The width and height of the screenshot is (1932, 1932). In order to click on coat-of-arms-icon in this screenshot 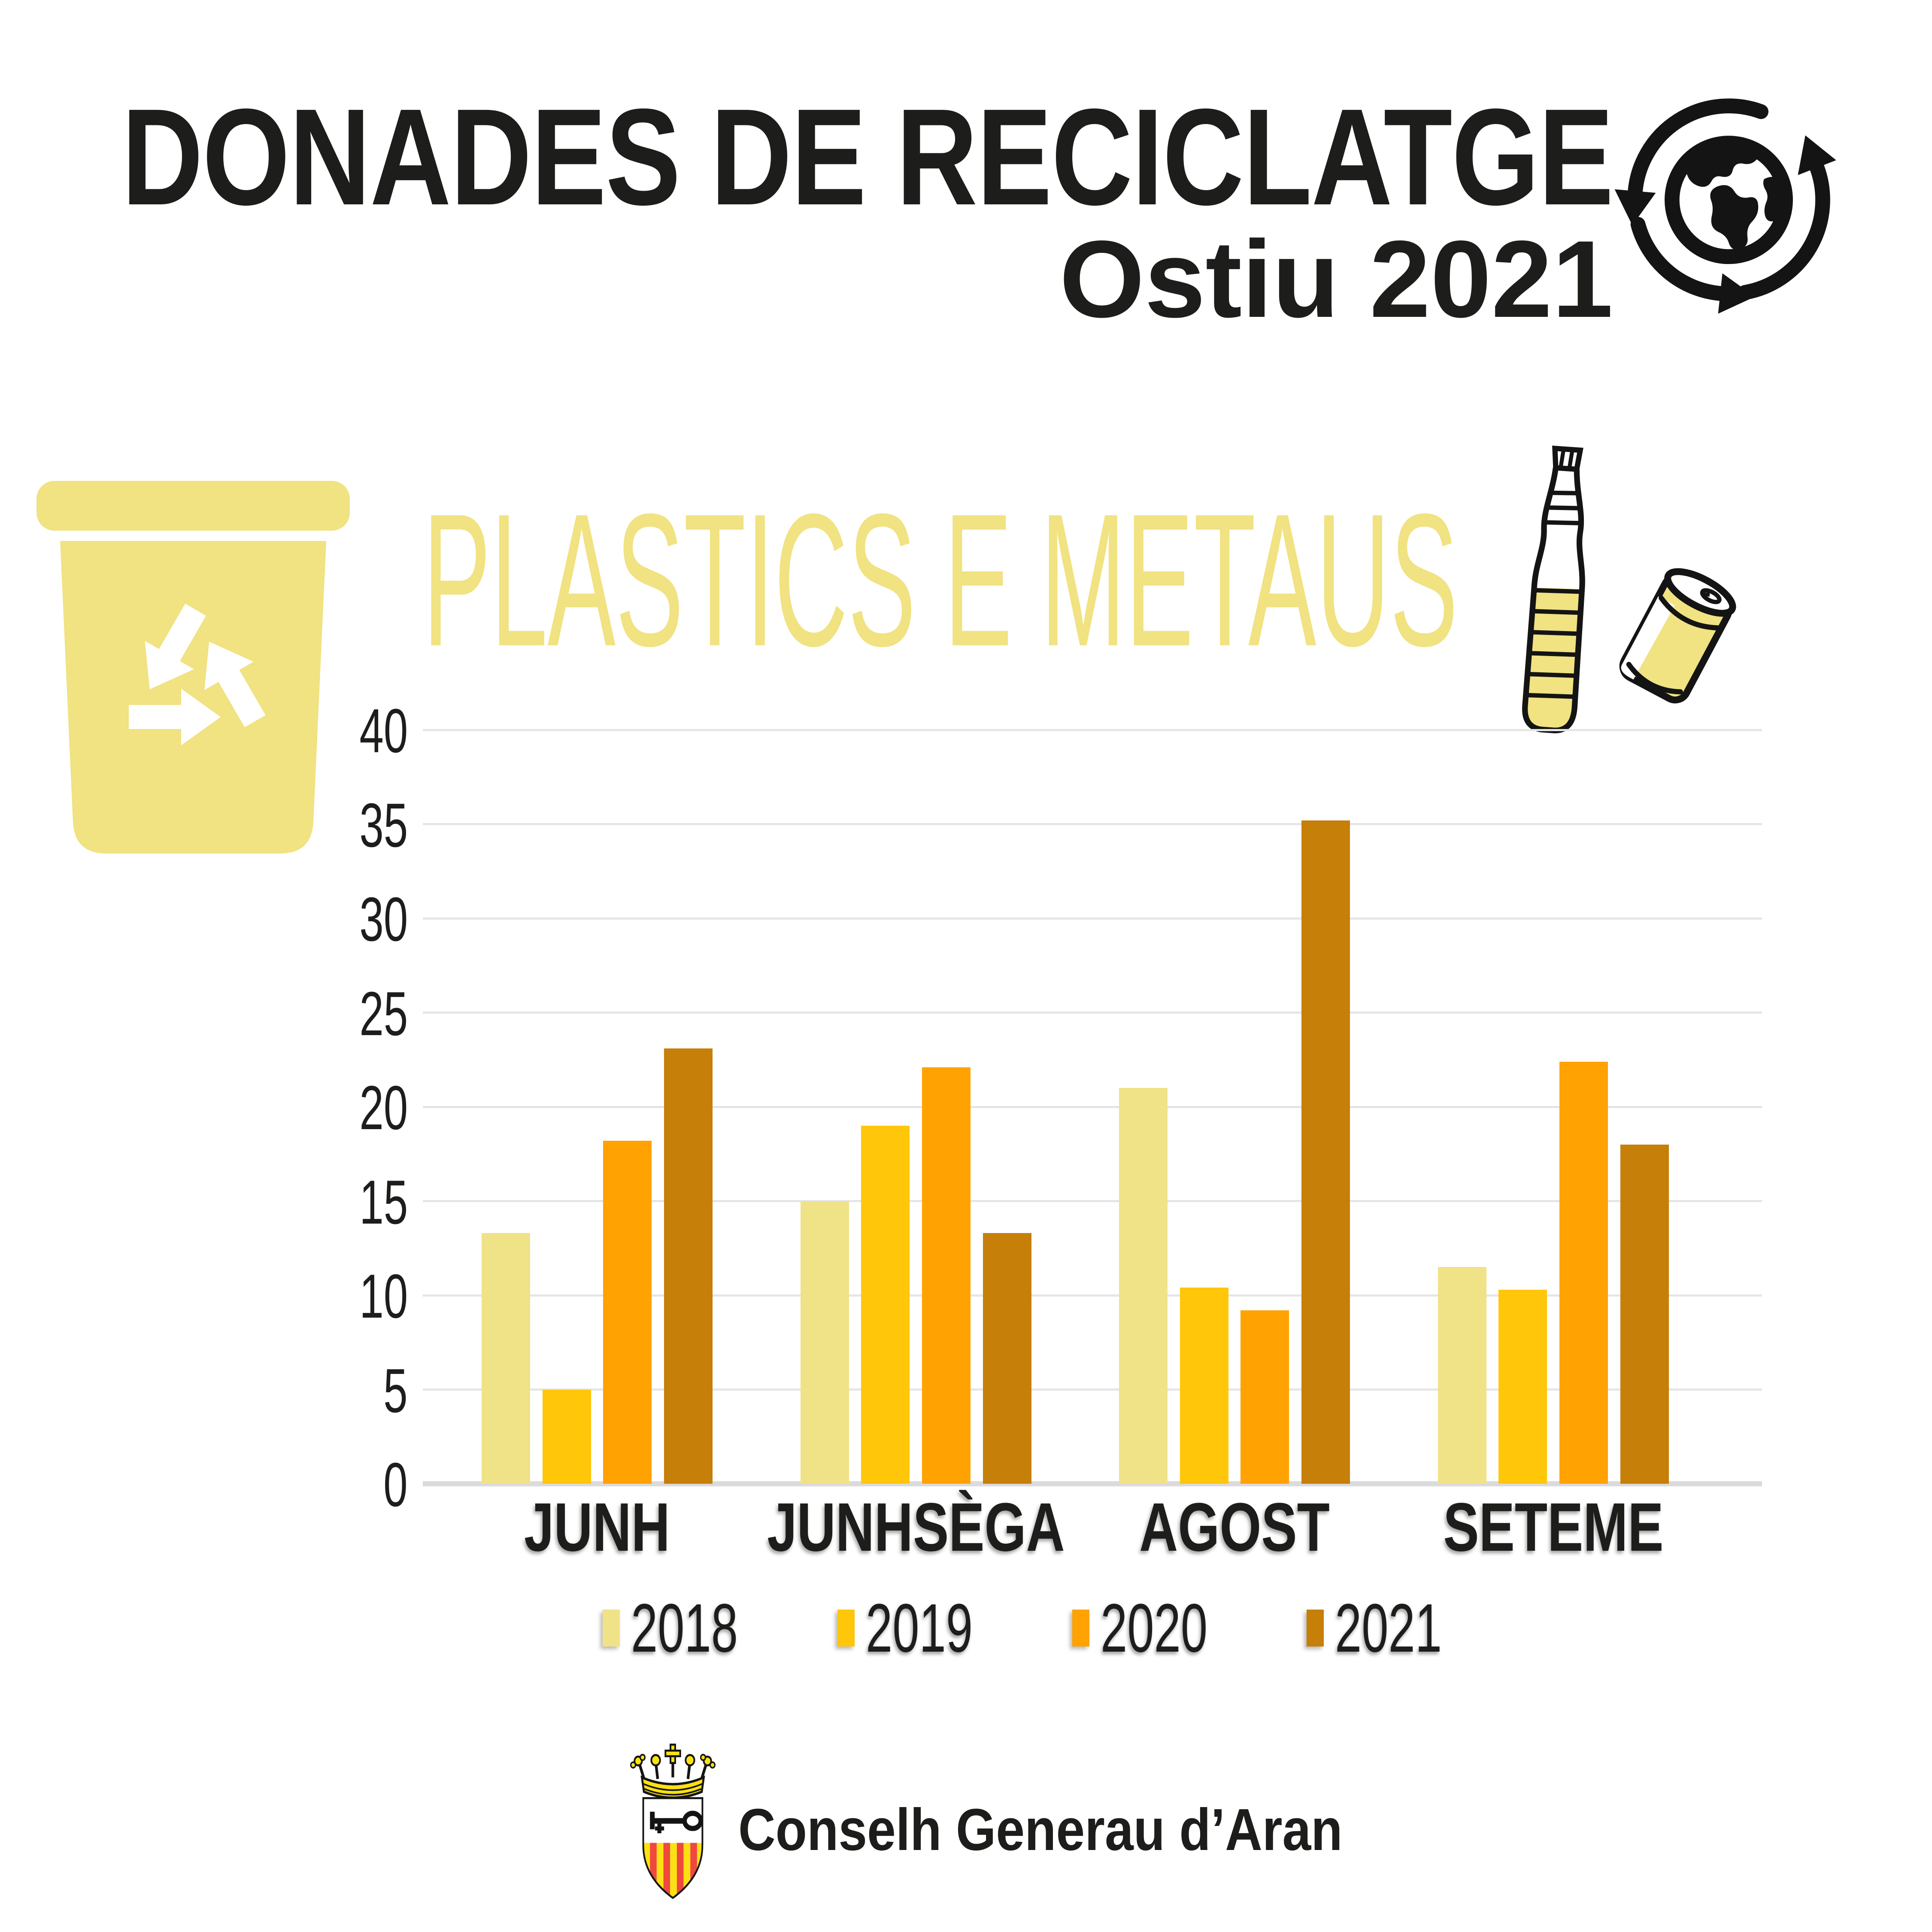, I will do `click(673, 1821)`.